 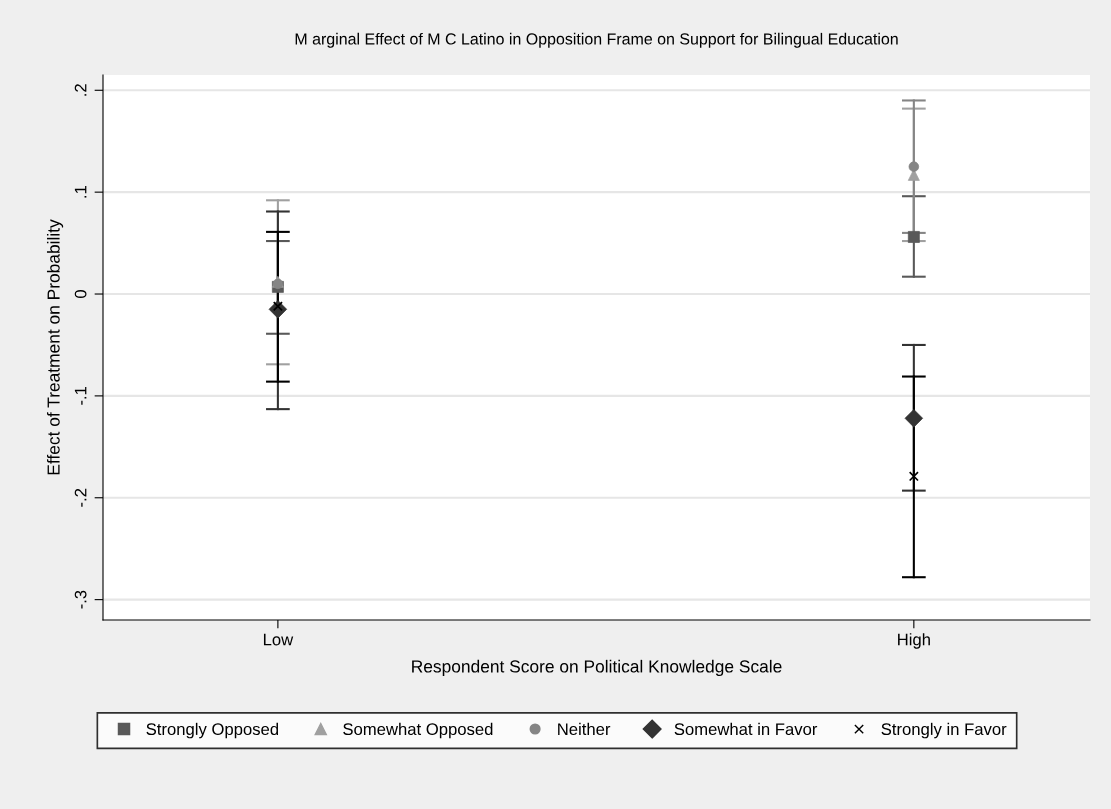 I want to click on y-tick-label: -.2, so click(x=80, y=497).